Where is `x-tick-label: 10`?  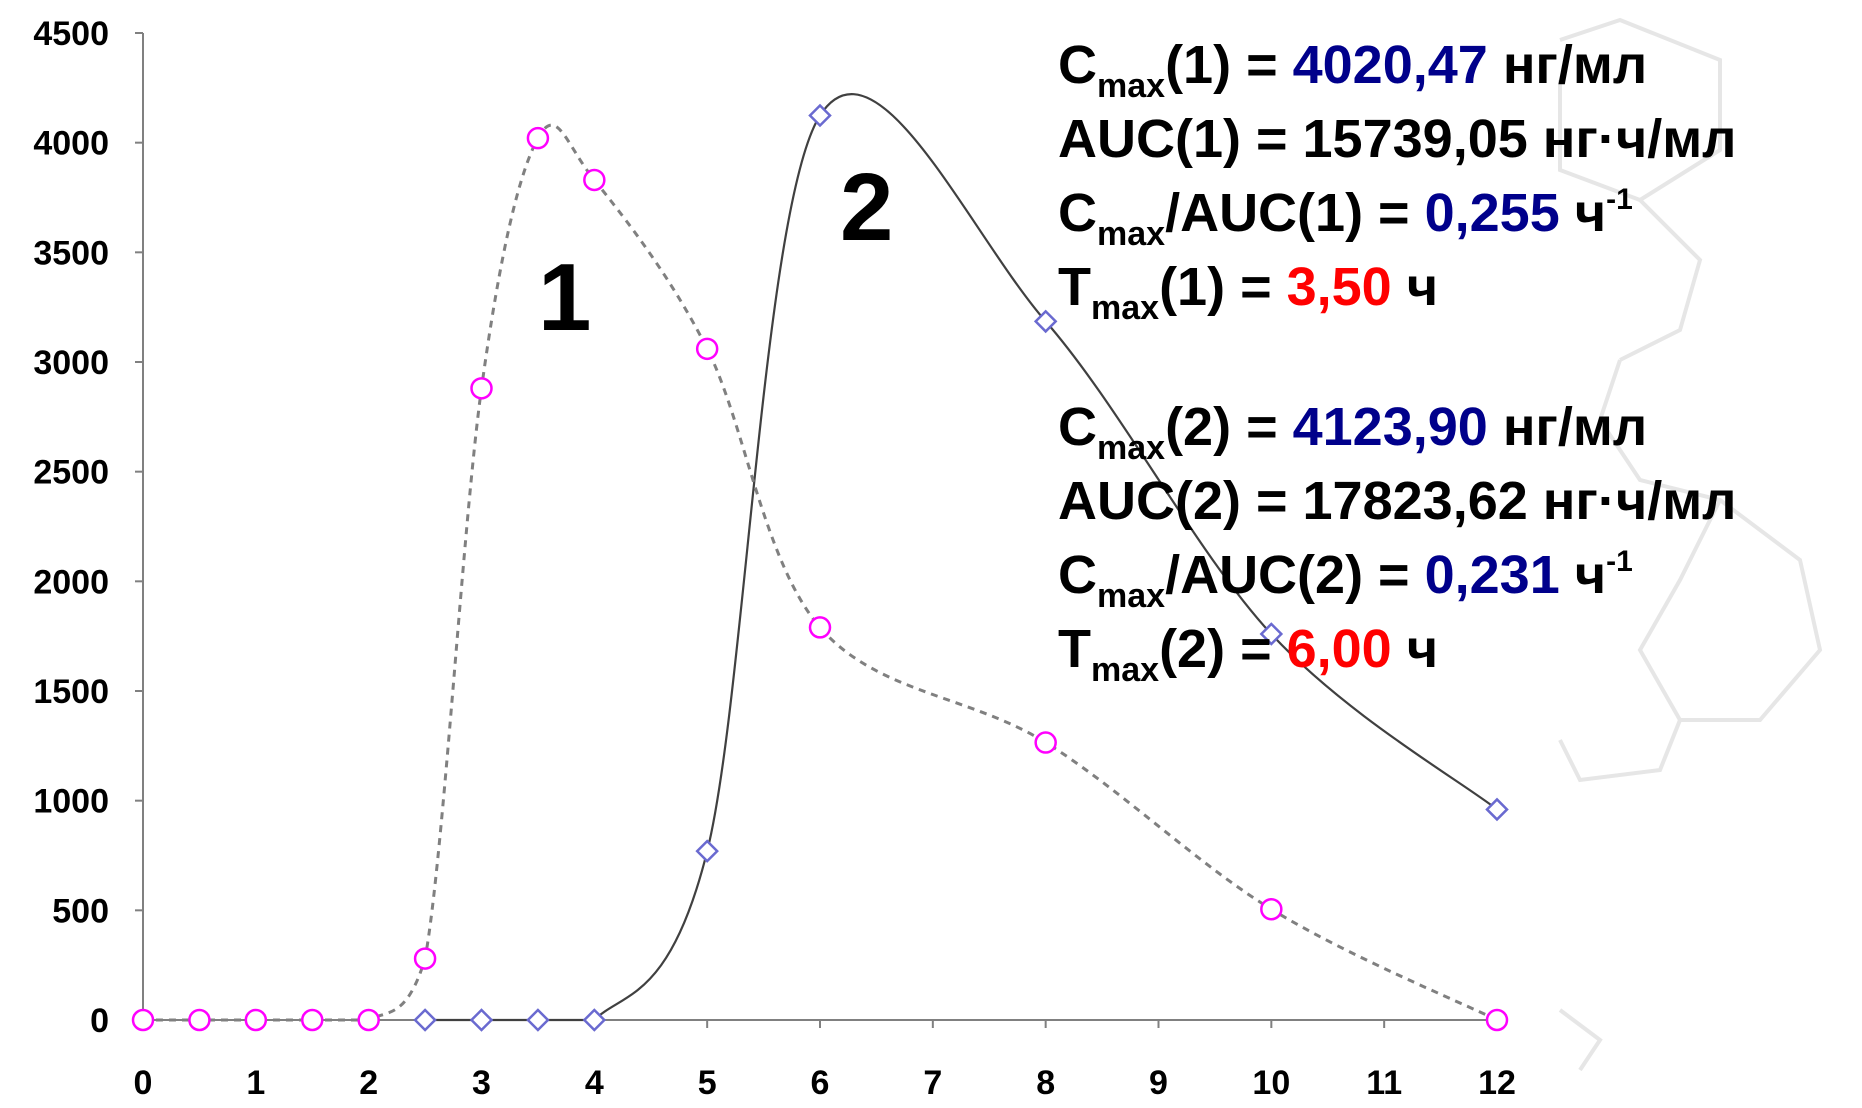 x-tick-label: 10 is located at coordinates (1271, 1083).